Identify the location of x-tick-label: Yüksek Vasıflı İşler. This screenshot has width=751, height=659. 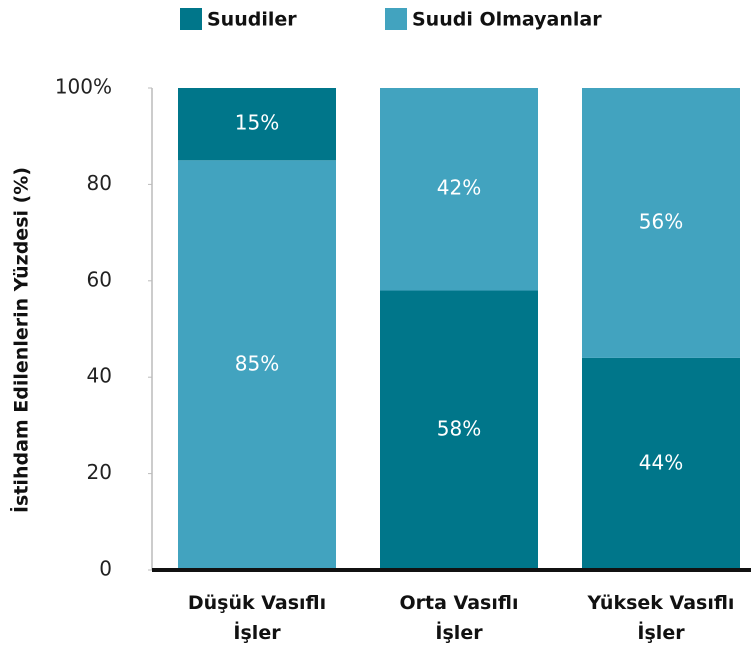
(661, 618).